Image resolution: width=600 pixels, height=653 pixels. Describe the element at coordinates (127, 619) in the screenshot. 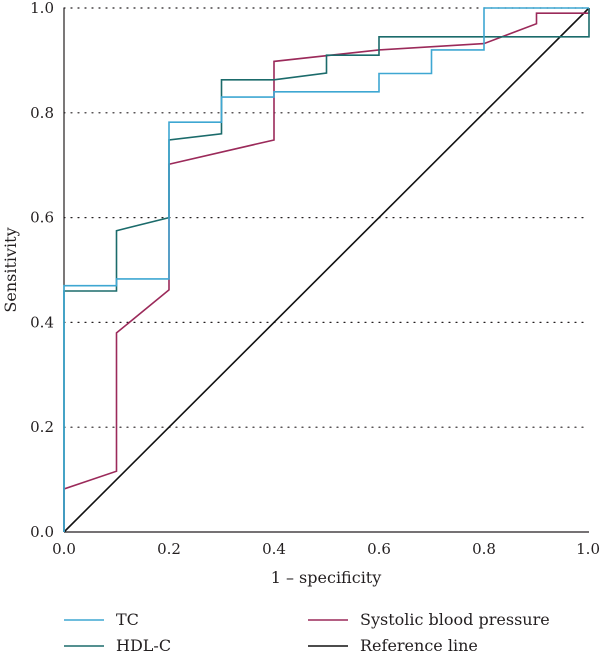

I see `legend-label: TC` at that location.